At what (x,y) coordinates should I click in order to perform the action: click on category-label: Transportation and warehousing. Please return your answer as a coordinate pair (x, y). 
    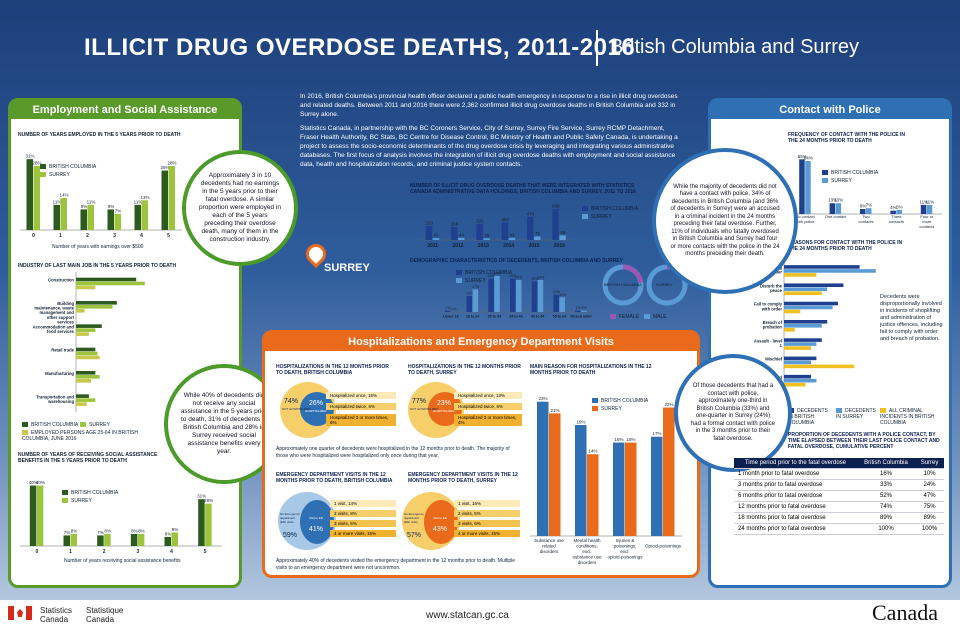
    Looking at the image, I should click on (55, 399).